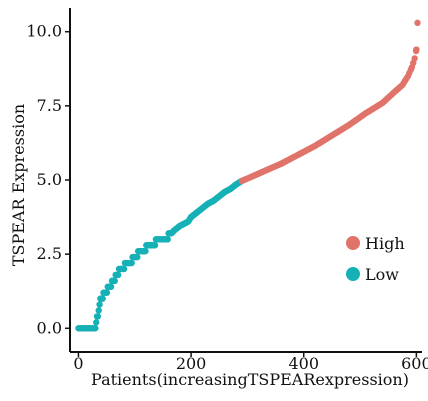 The width and height of the screenshot is (428, 401). What do you see at coordinates (250, 379) in the screenshot?
I see `x-axis-title: Patients(increasingTSPEARexpression)` at bounding box center [250, 379].